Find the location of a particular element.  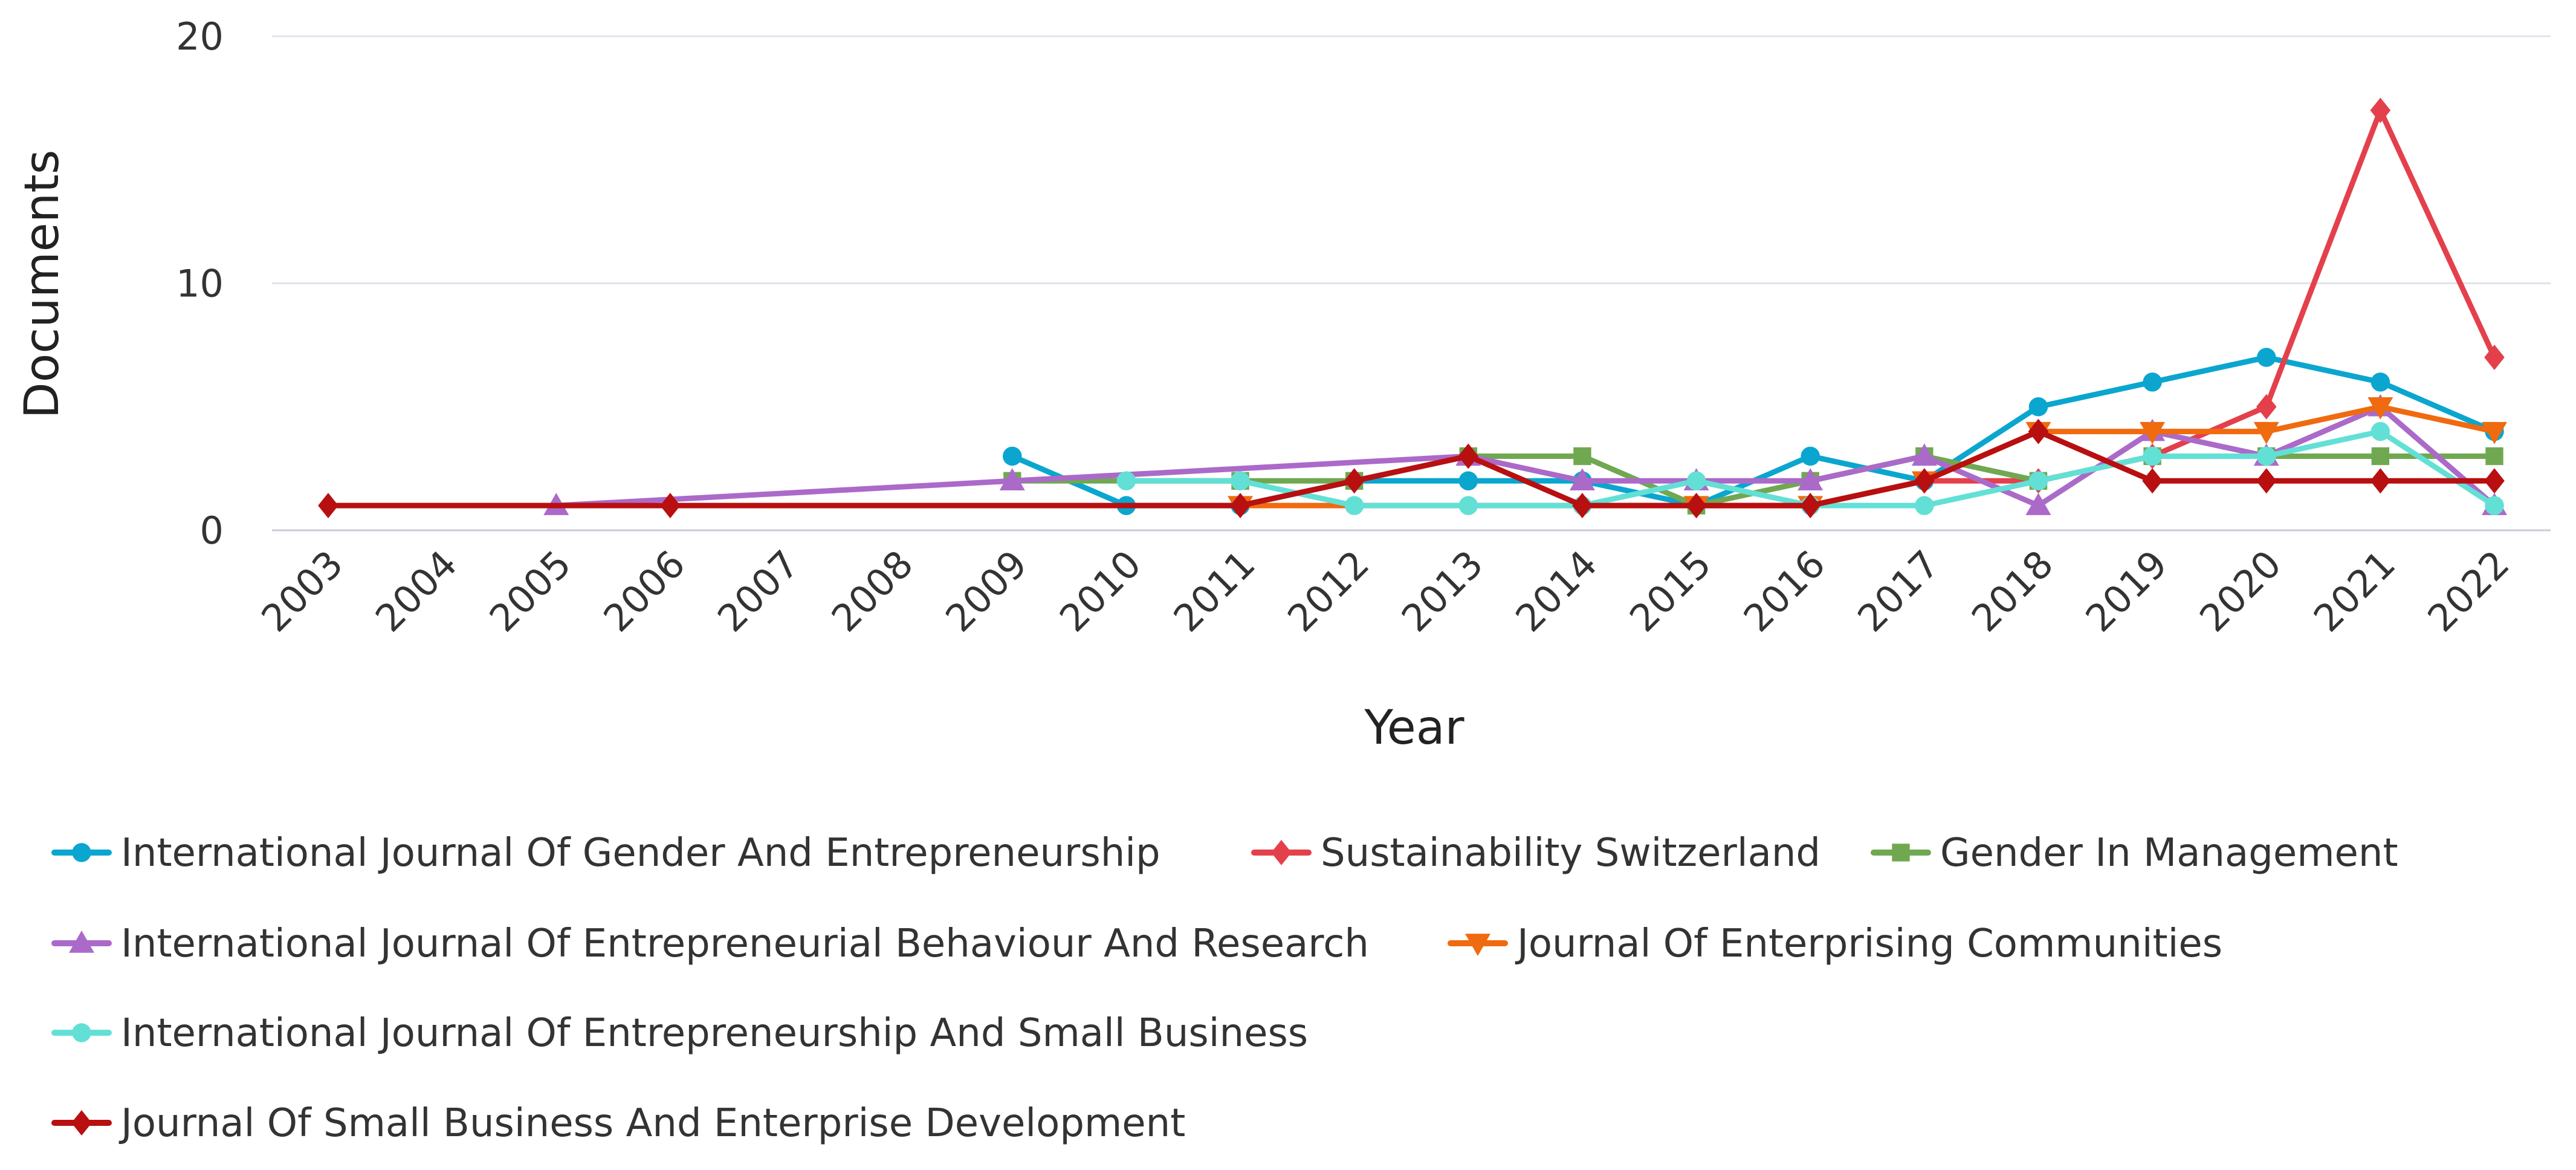

y-axis-ticks: 0 10 20 is located at coordinates (200, 284).